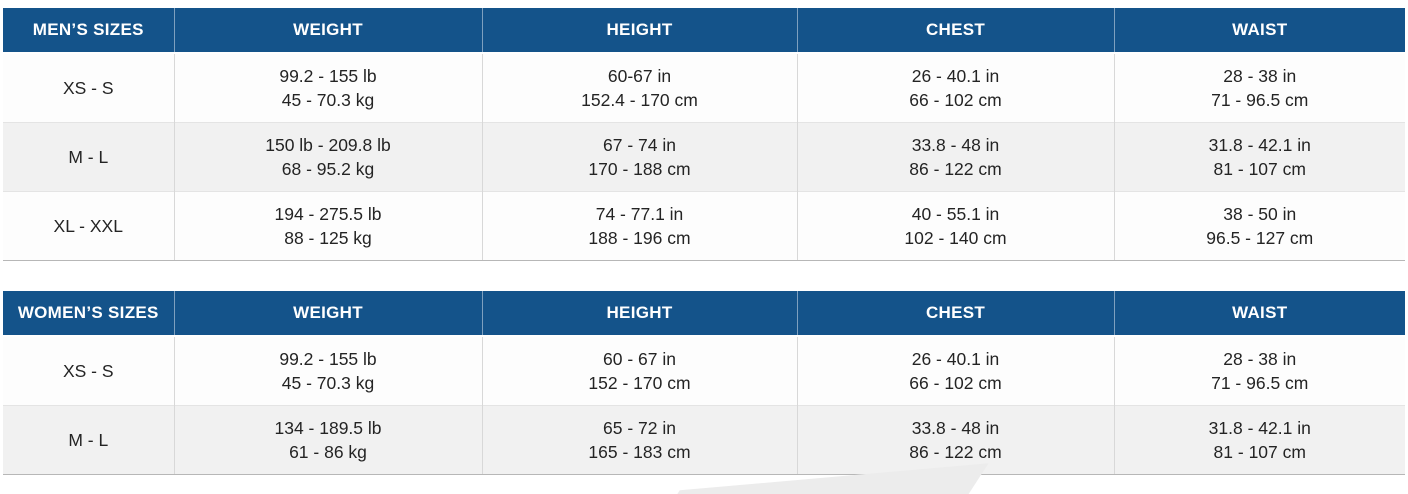  I want to click on size-range-cell: XL - XXL, so click(88, 226).